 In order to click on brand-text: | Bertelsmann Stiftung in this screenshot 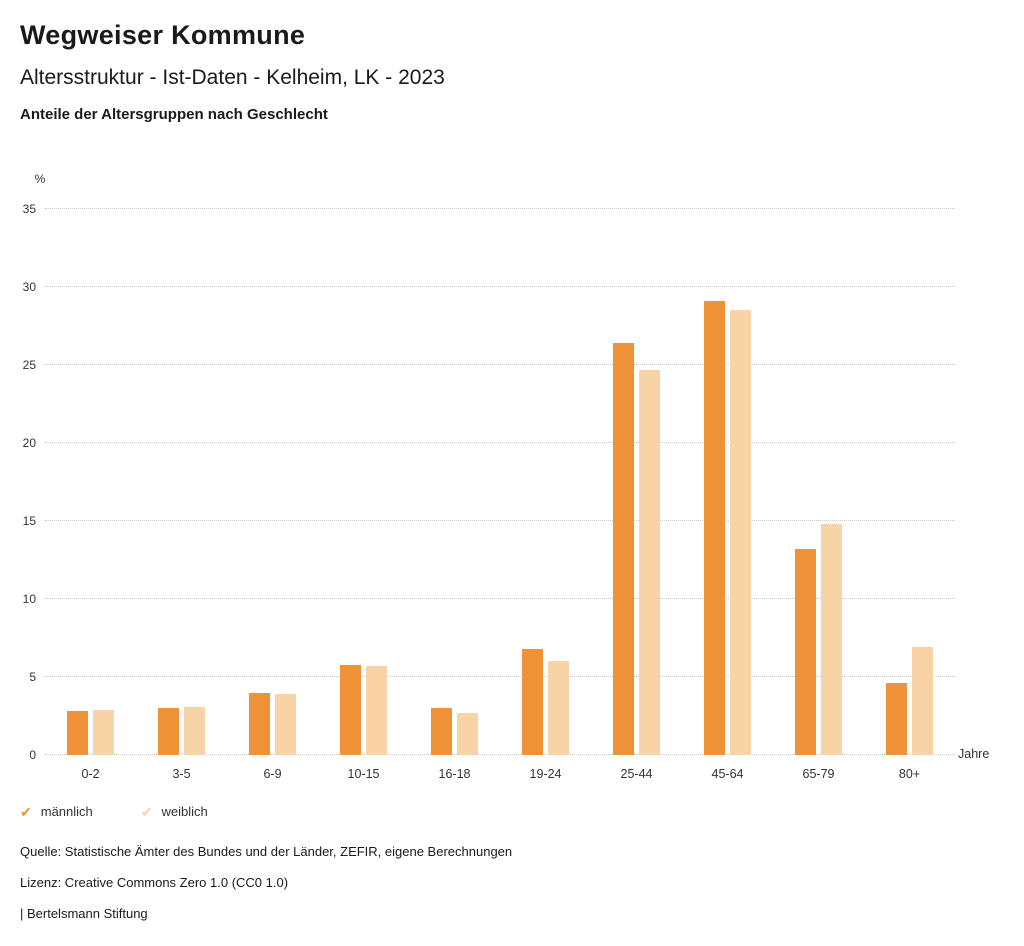, I will do `click(84, 913)`.